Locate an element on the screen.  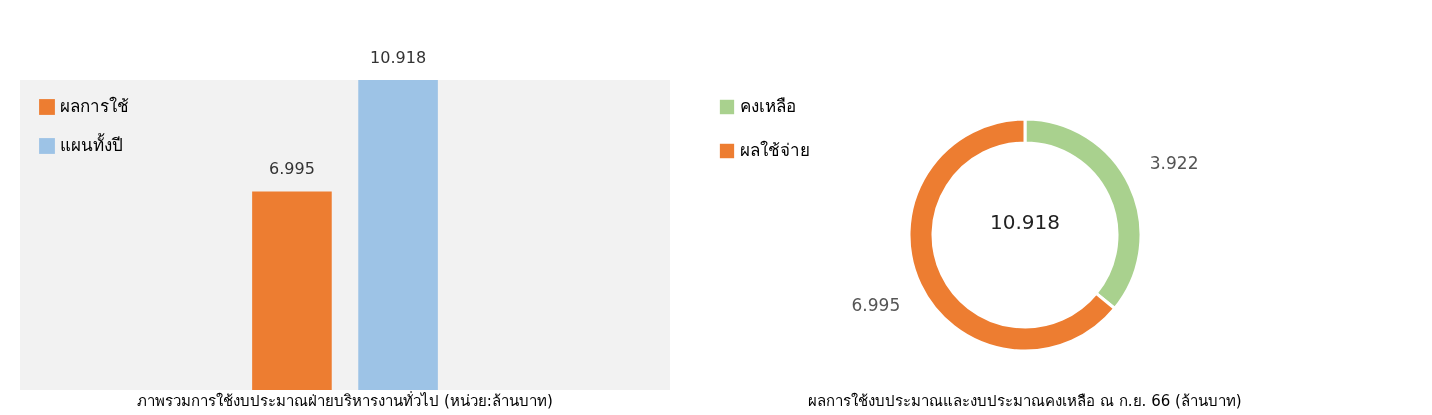
legend-label: แผนทั้งปี is located at coordinates (91, 144).